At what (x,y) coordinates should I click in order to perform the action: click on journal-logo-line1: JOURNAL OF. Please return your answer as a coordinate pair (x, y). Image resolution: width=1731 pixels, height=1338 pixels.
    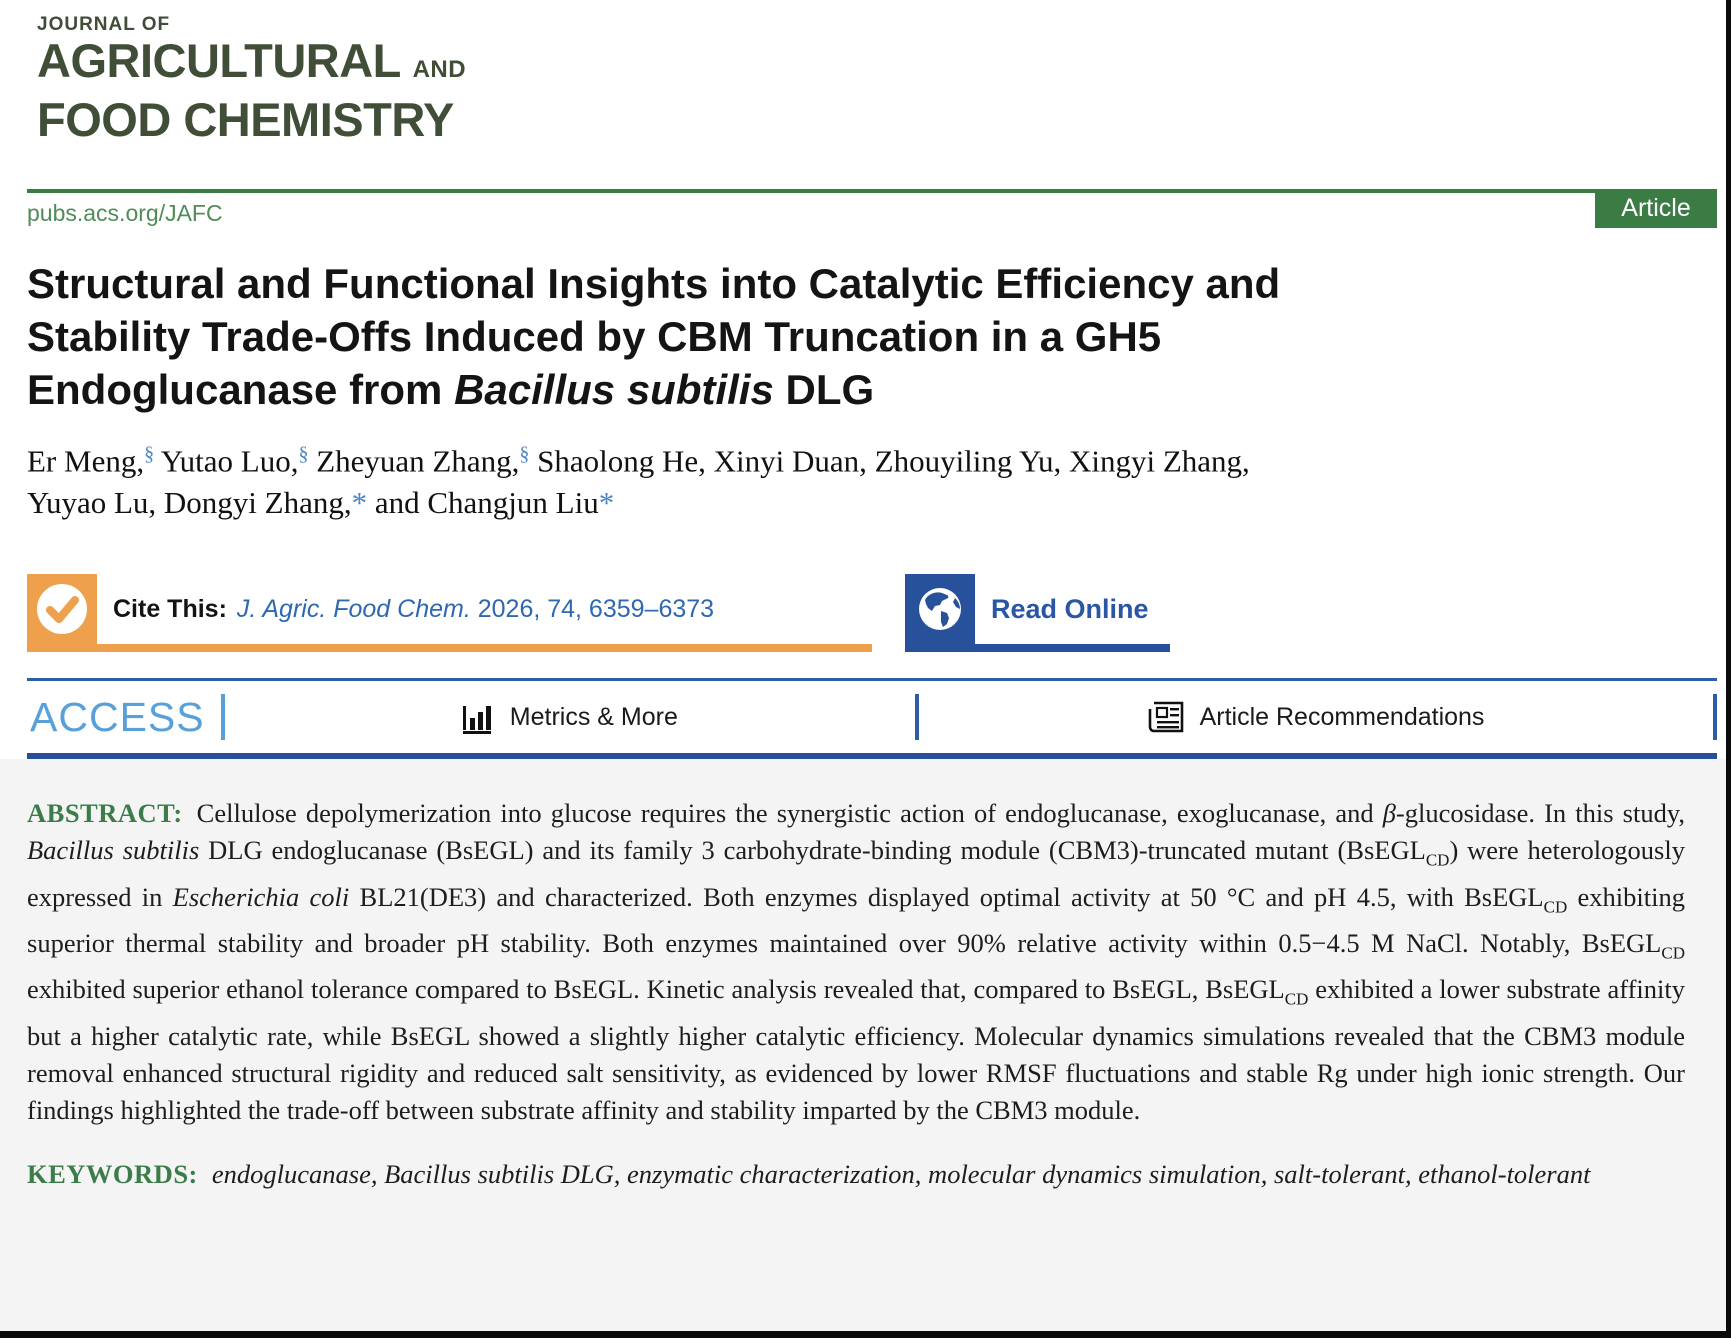
    Looking at the image, I should click on (104, 24).